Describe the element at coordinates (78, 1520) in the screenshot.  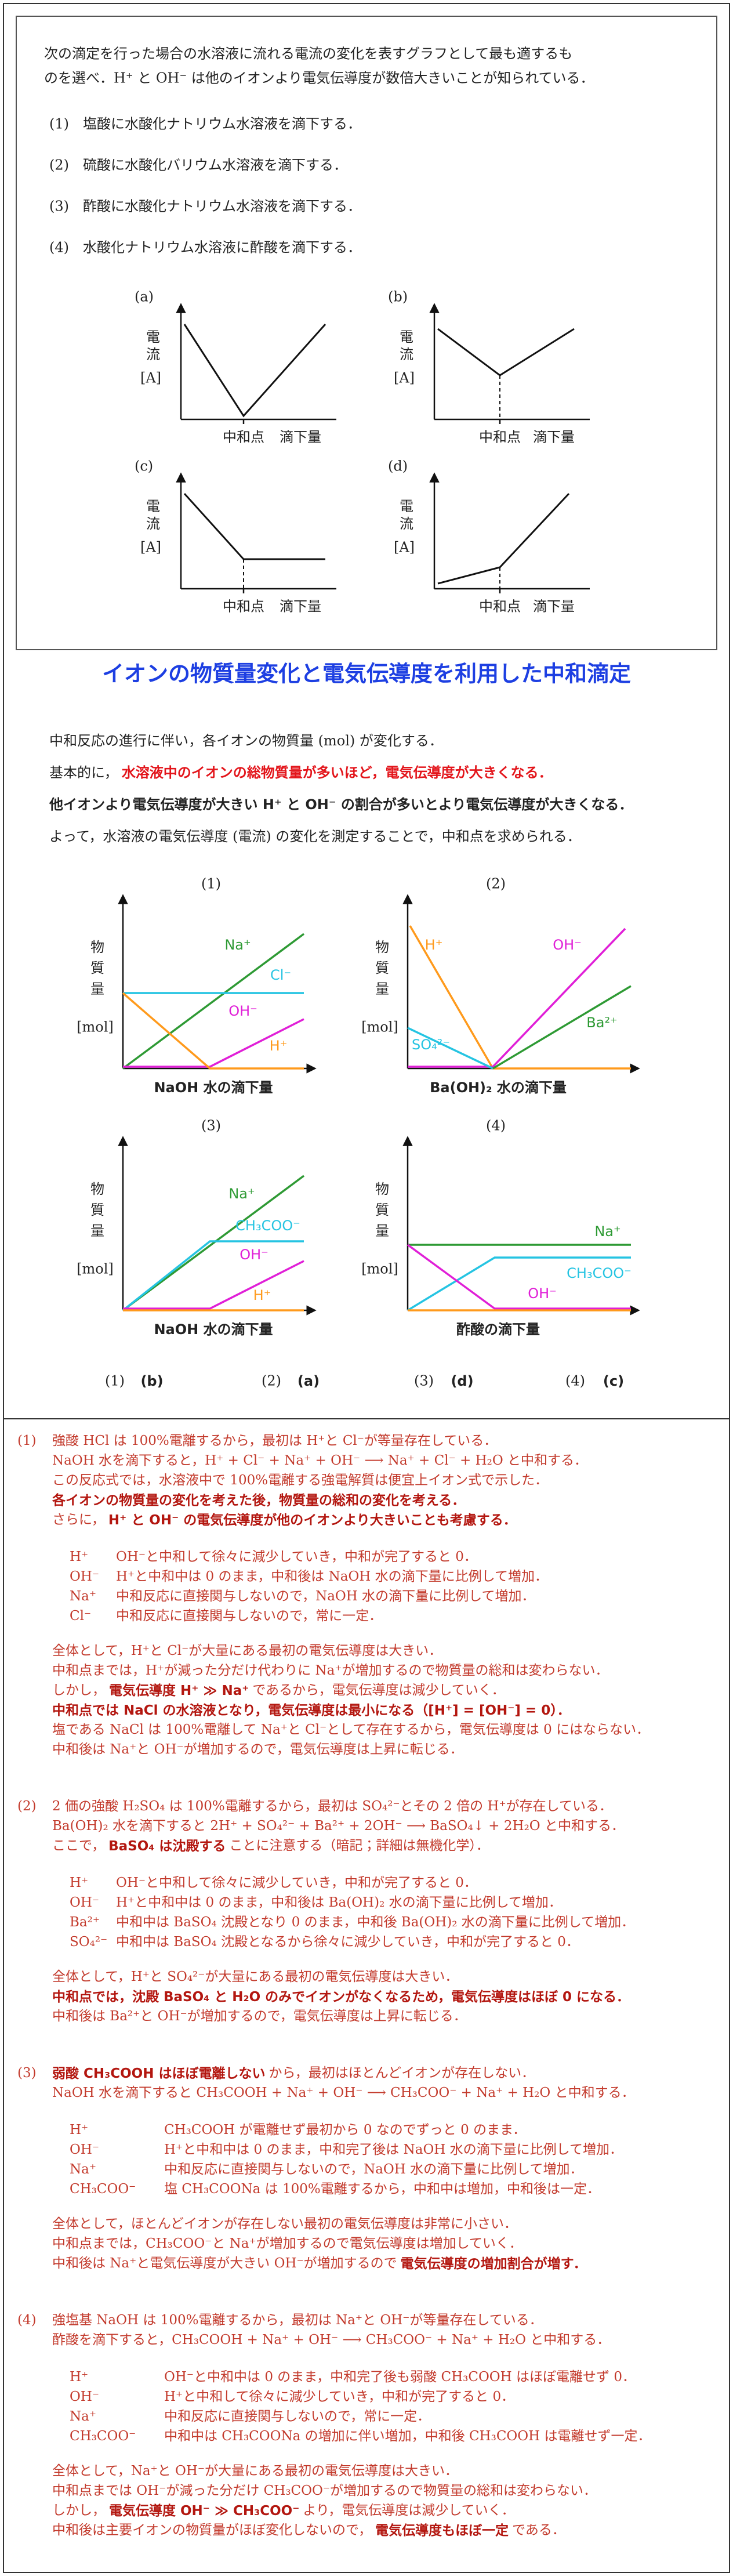
I see `text-segment: さらに，` at that location.